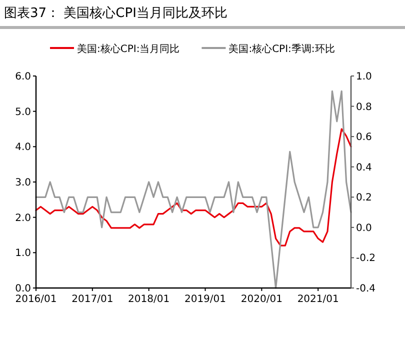  I want to click on legend-label: 美国:核心CPI:当月同比, so click(128, 49).